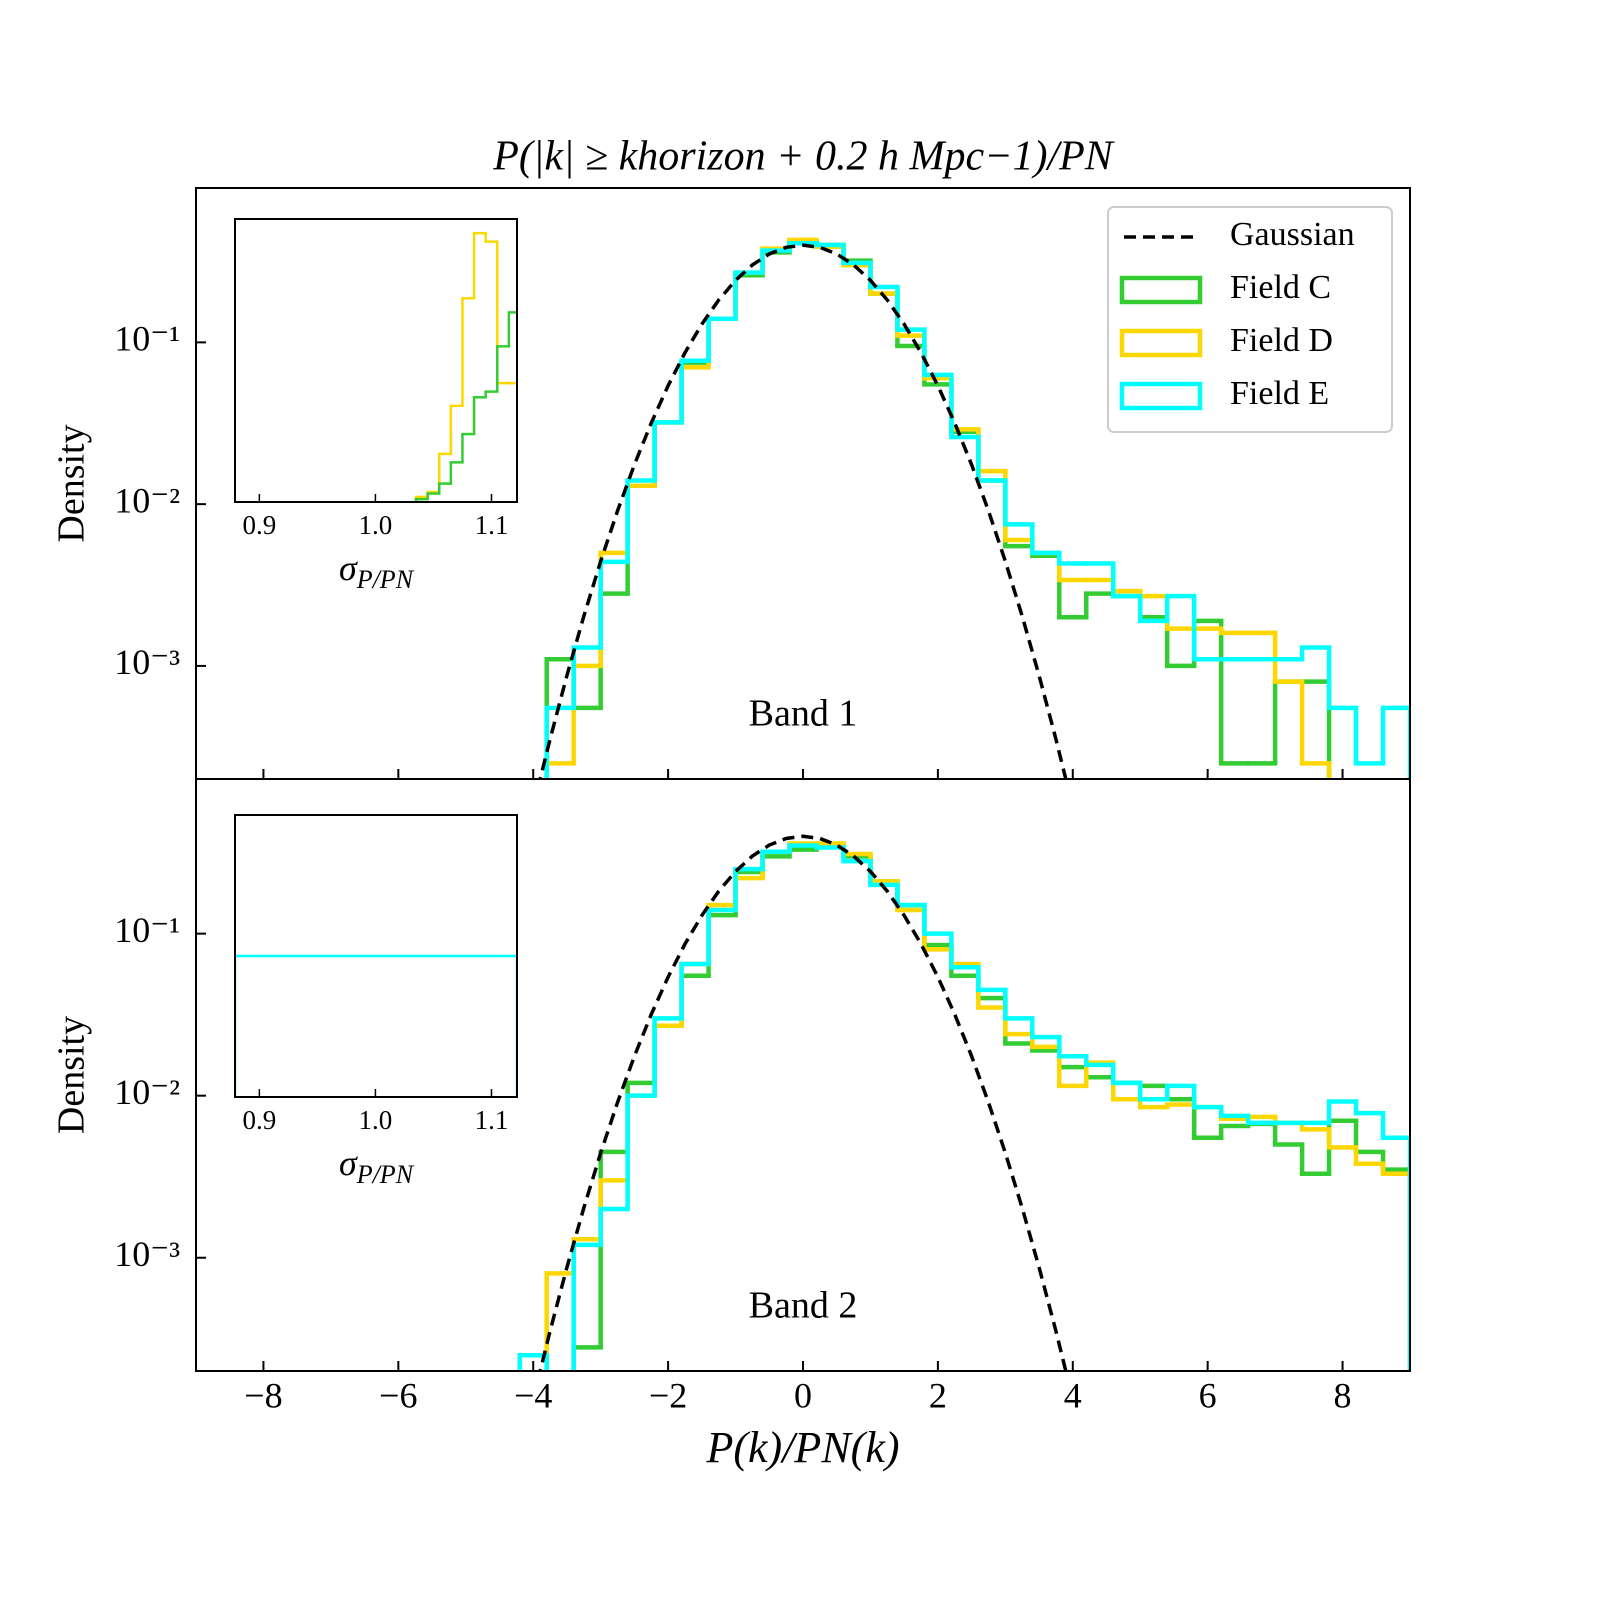  What do you see at coordinates (803, 1395) in the screenshot?
I see `x-tick-label: 0` at bounding box center [803, 1395].